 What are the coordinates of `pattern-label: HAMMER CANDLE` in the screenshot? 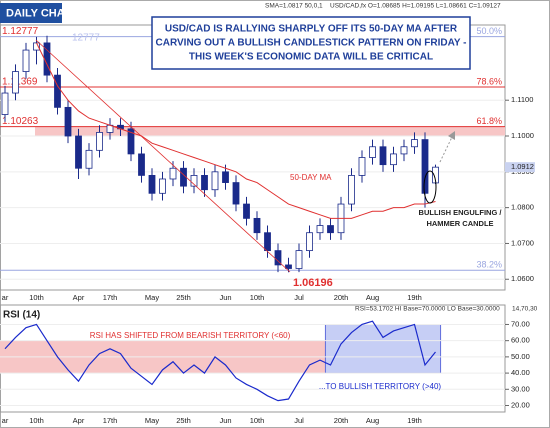 It's located at (459, 223).